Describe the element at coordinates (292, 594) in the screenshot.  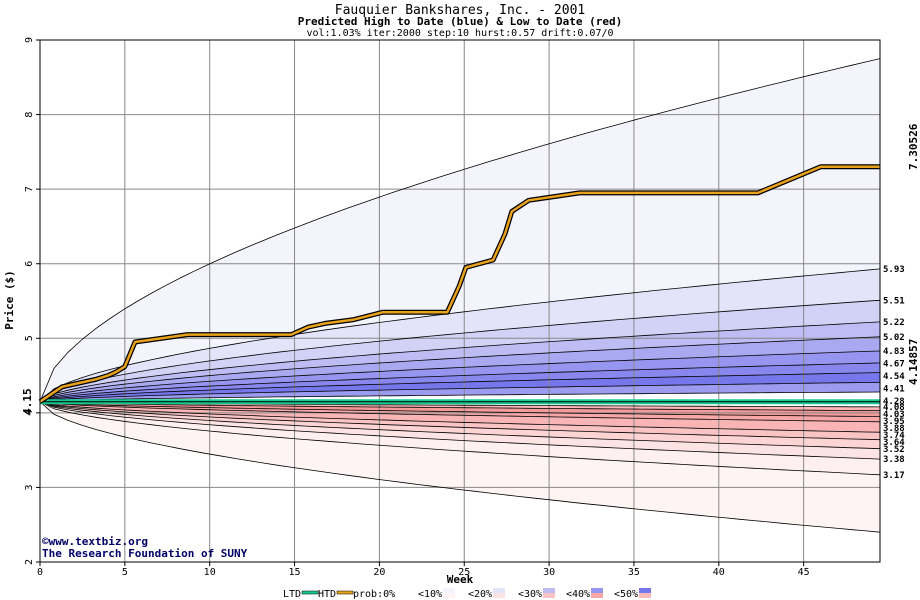
I see `legend-label-0: LTD` at that location.